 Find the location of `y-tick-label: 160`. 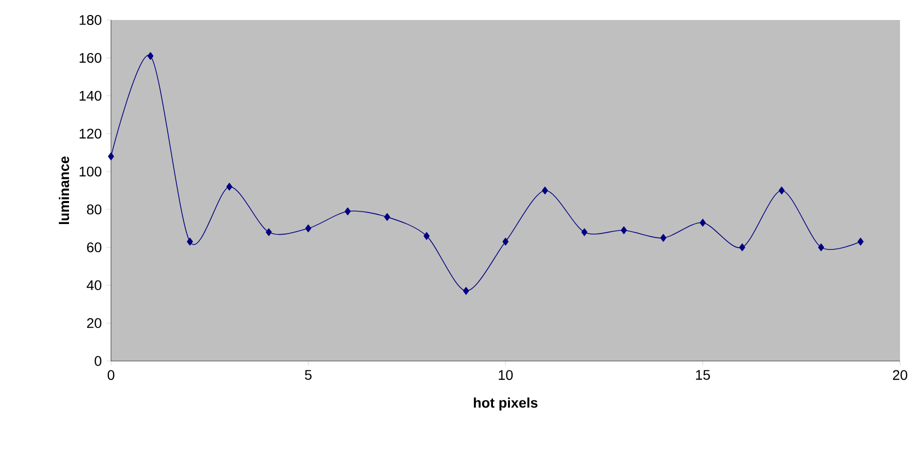

y-tick-label: 160 is located at coordinates (91, 57).